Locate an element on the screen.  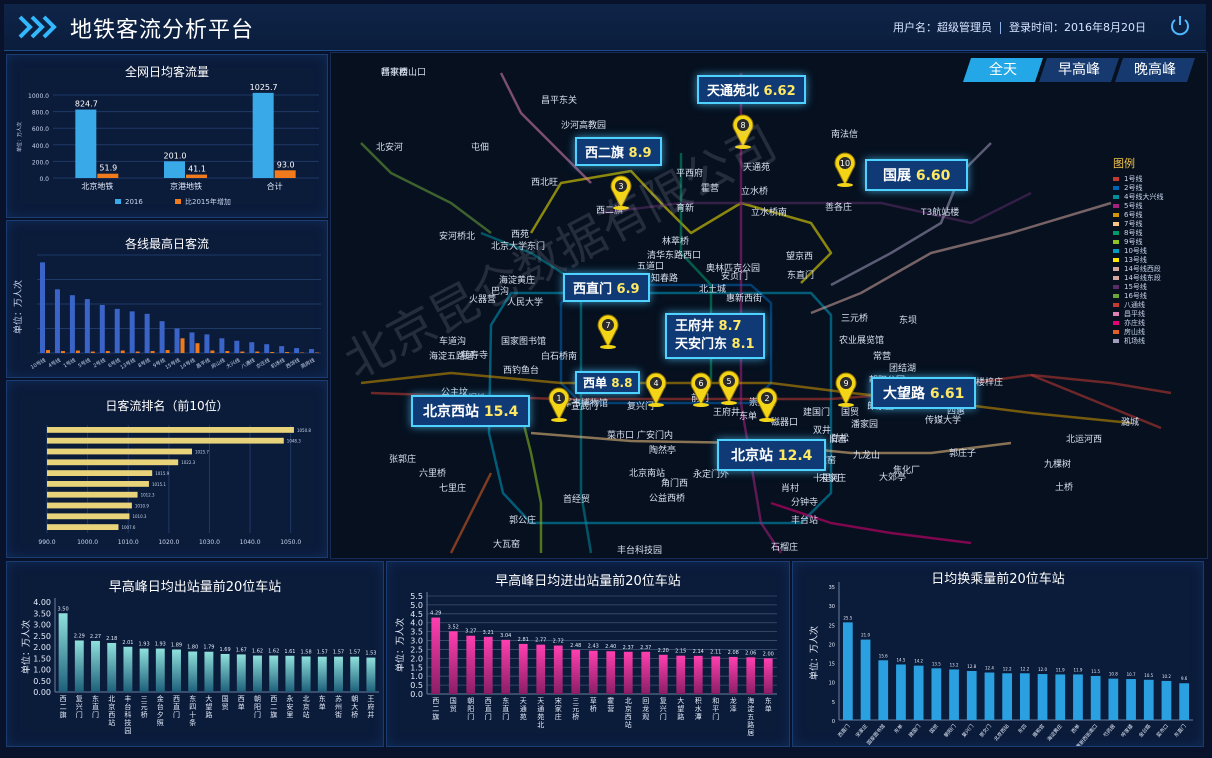
station-label: 六里桥 is located at coordinates (432, 473).